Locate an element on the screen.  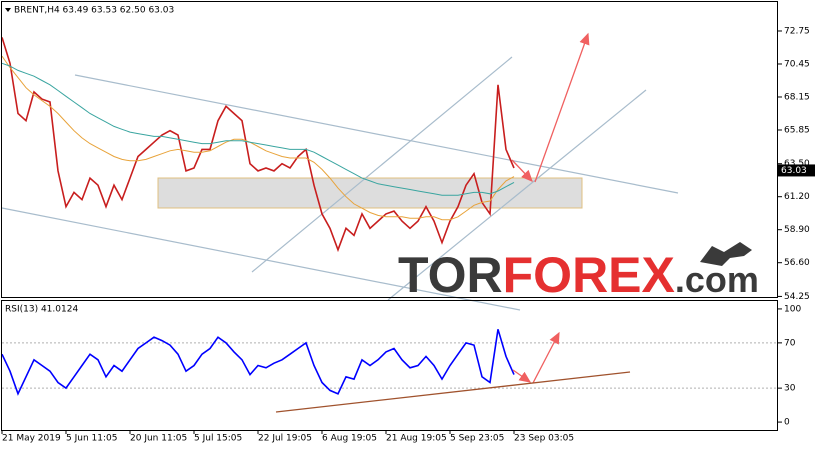
x-tick-label: 20 Jun 11:05 is located at coordinates (158, 439).